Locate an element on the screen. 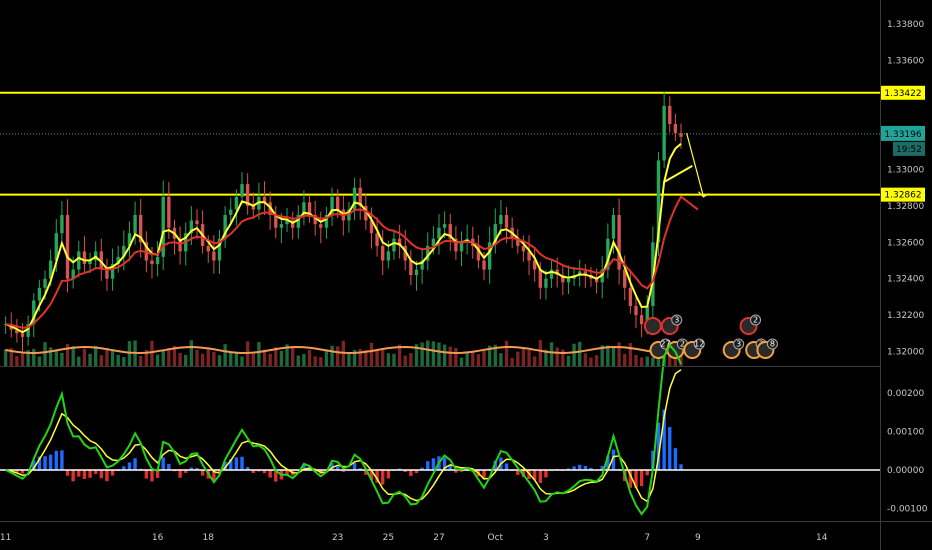  event-marker: 8 is located at coordinates (767, 348).